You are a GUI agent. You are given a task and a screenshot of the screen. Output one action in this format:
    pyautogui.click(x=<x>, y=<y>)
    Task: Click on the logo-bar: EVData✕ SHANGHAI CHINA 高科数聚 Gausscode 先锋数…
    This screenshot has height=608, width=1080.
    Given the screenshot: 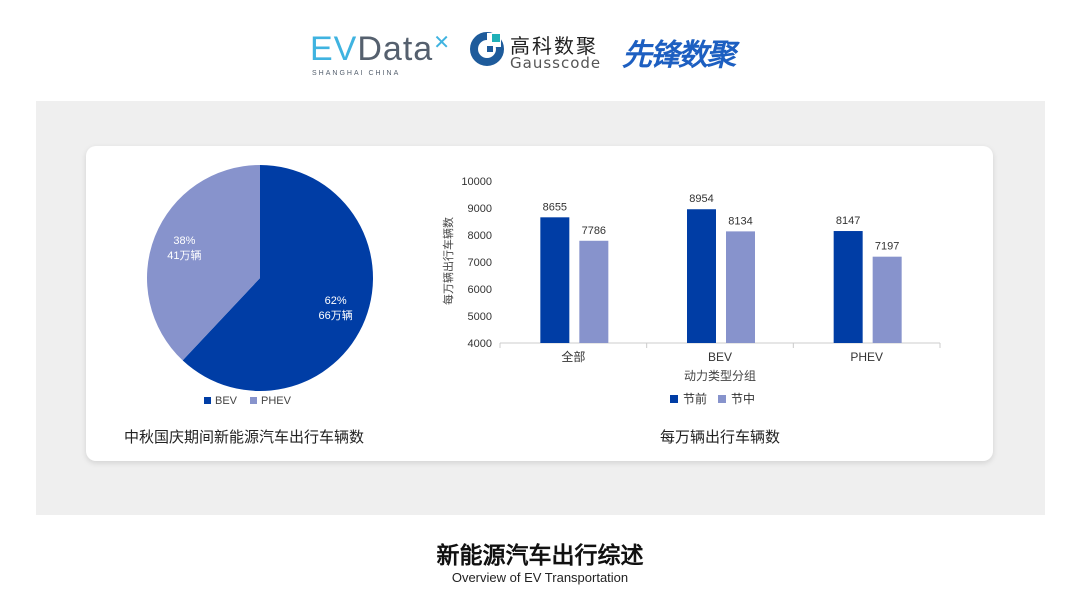 What is the action you would take?
    pyautogui.click(x=540, y=50)
    